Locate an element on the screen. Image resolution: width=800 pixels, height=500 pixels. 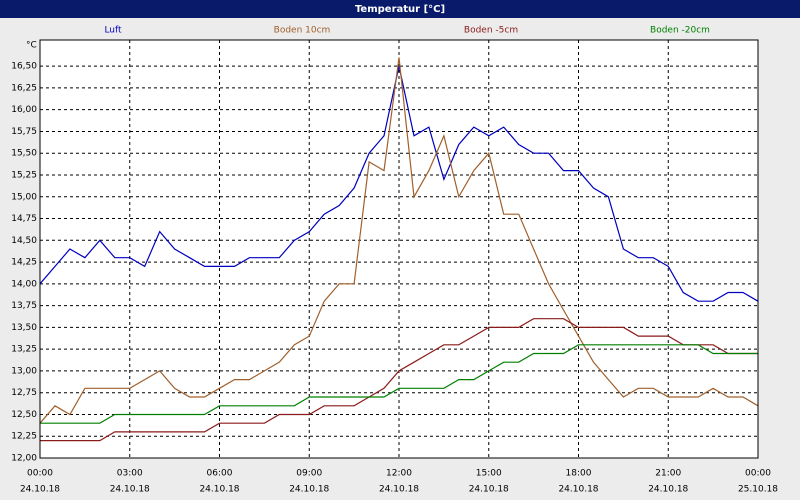
legend-entry: Boden 10cm is located at coordinates (302, 31).